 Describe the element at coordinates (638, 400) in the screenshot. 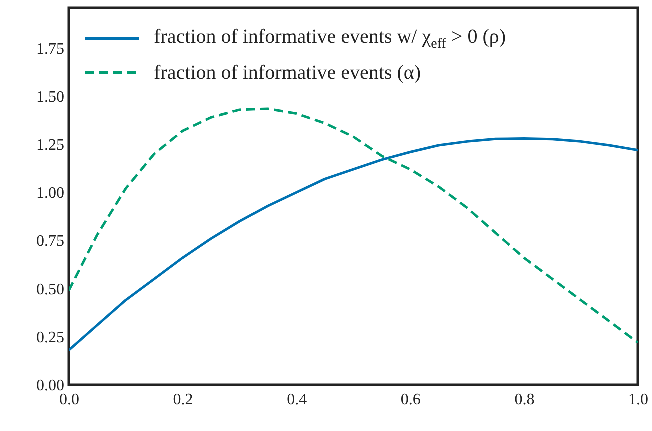

I see `x-tick-label: 1.0` at that location.